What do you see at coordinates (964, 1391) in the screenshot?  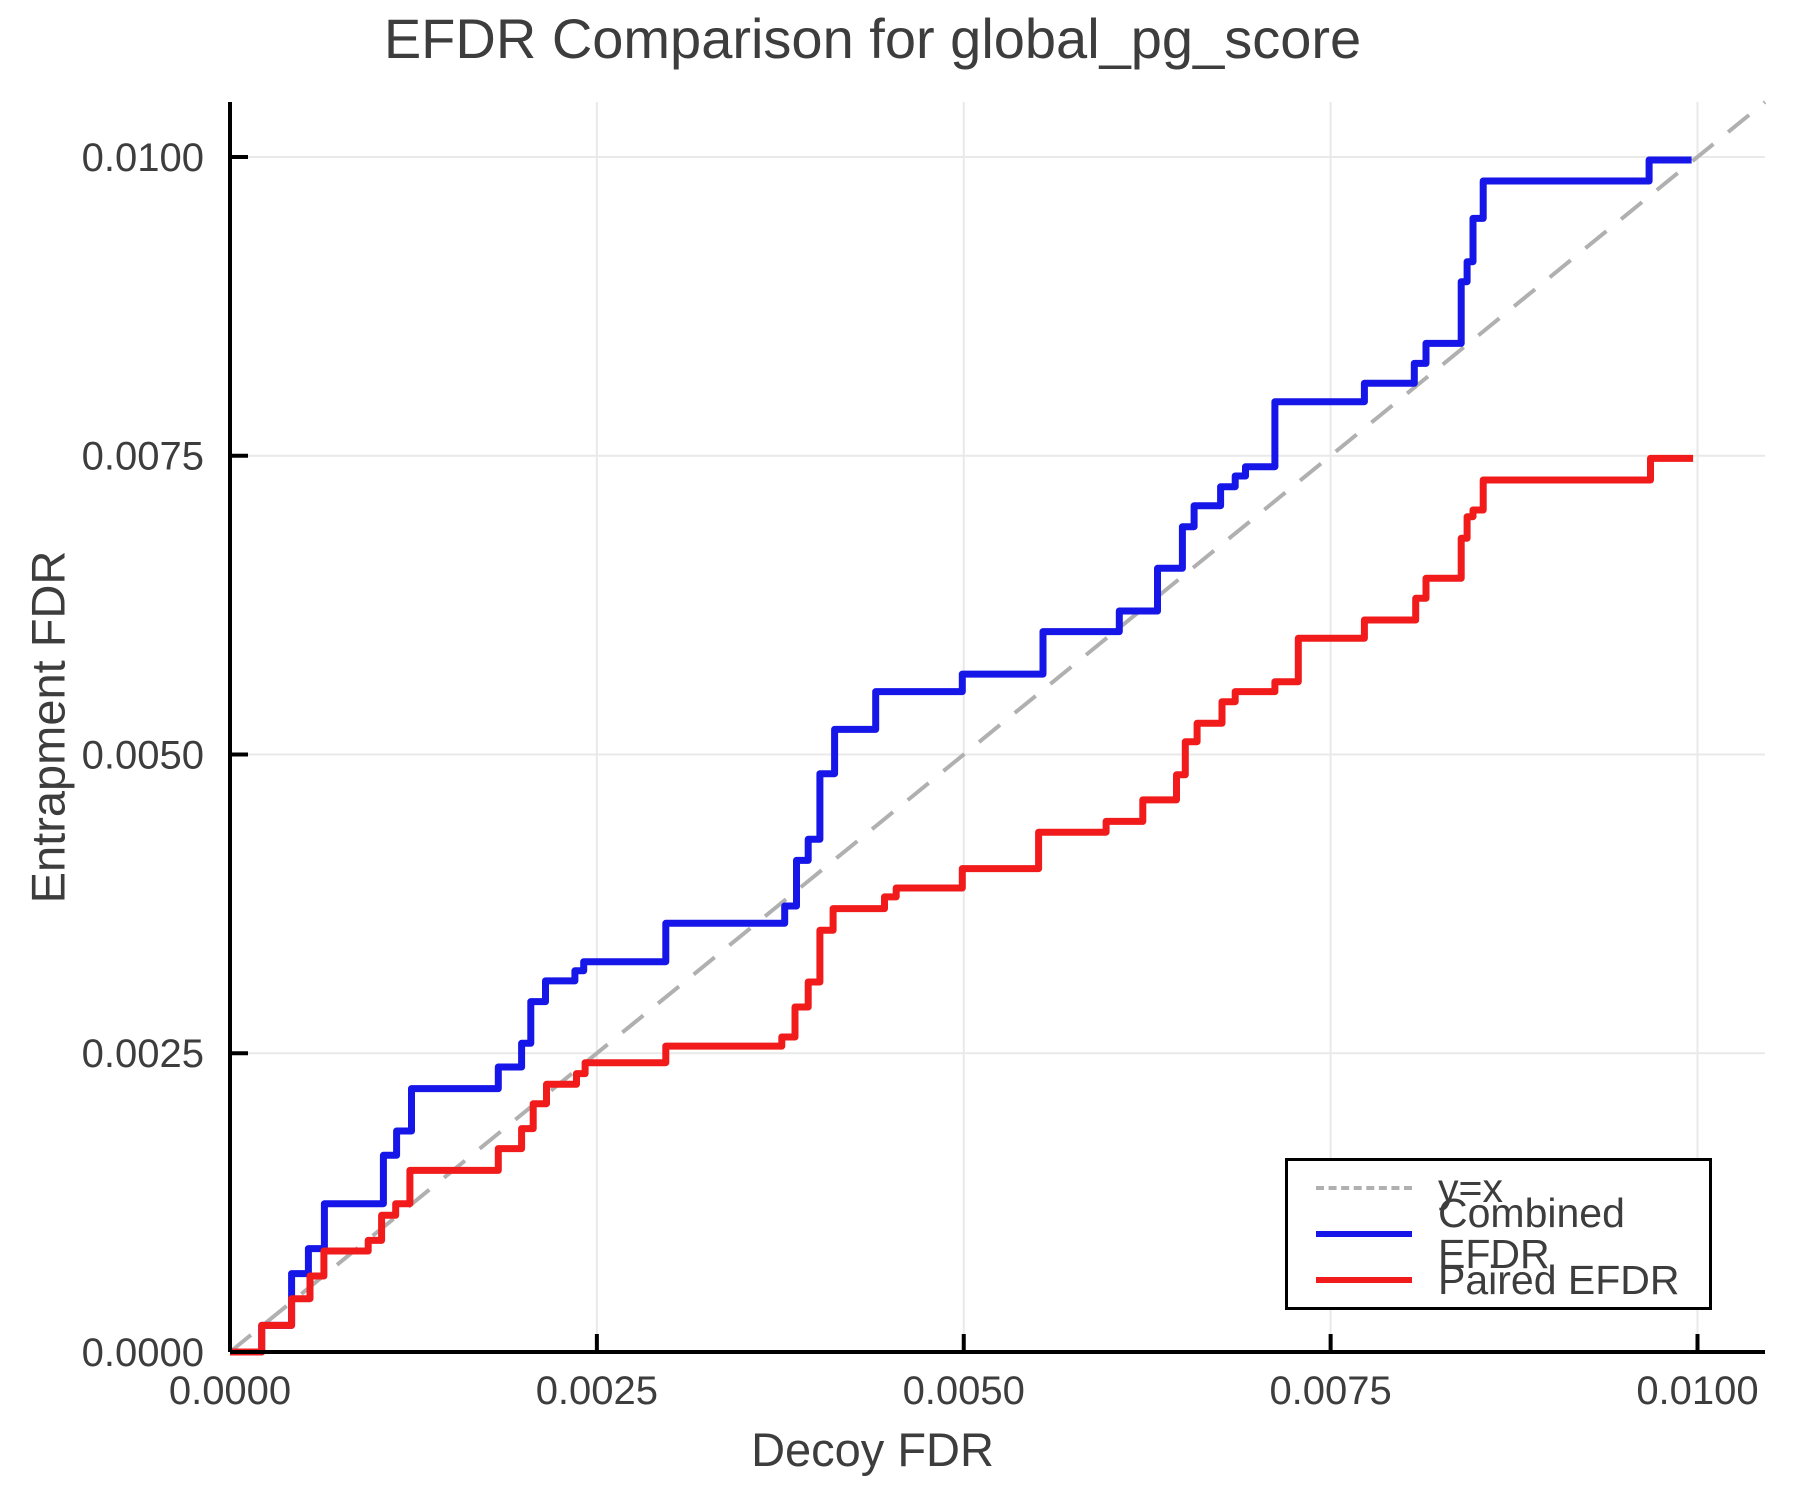 I see `x-tick-label: 0.0050` at bounding box center [964, 1391].